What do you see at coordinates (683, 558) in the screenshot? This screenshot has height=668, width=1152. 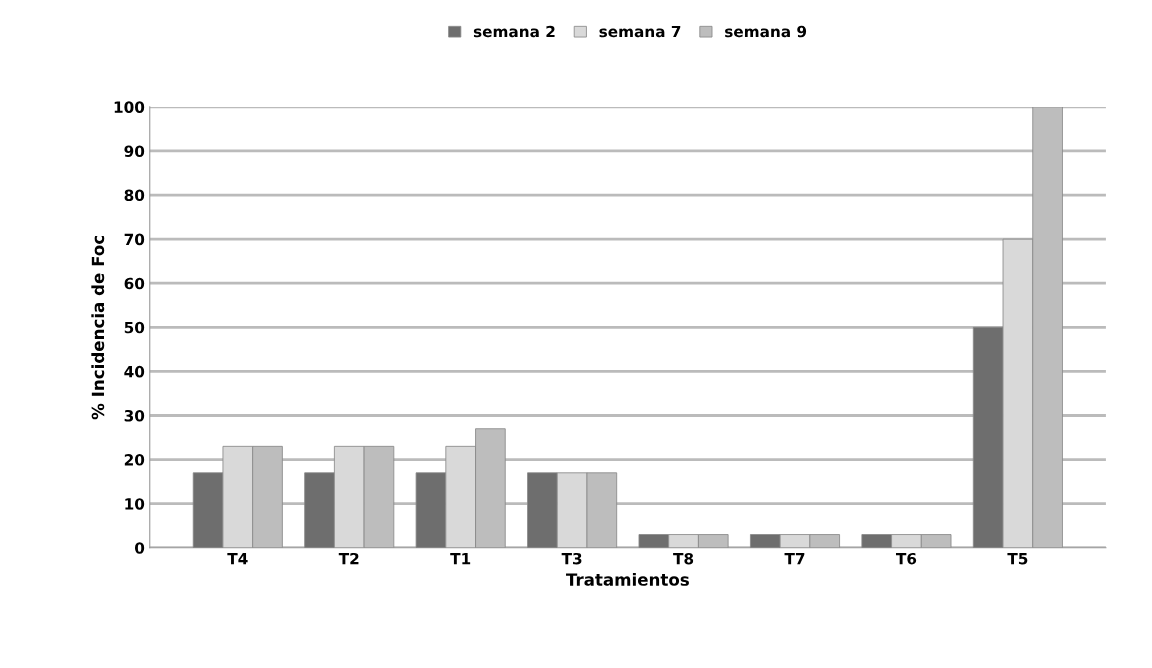 I see `x-tick-label: T8` at bounding box center [683, 558].